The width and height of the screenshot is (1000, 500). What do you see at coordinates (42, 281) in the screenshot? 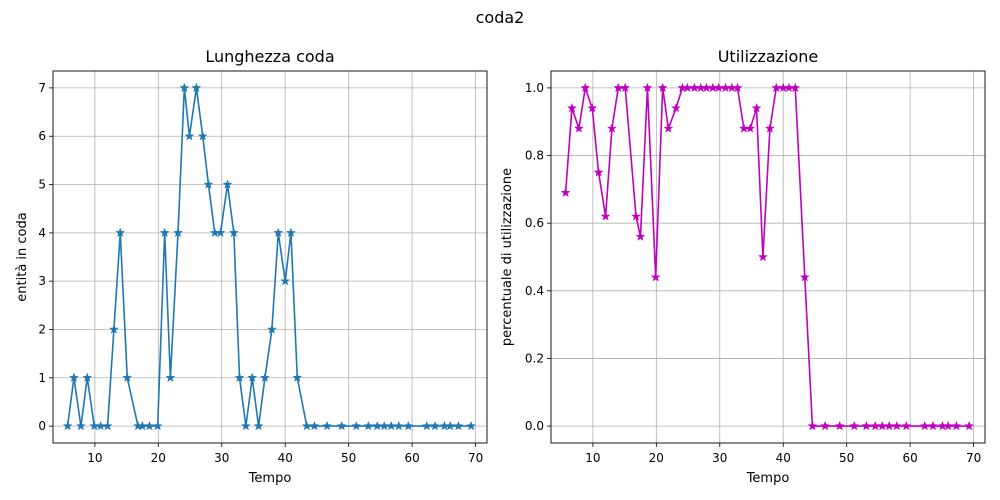
I see `y-tick-label: 3` at bounding box center [42, 281].